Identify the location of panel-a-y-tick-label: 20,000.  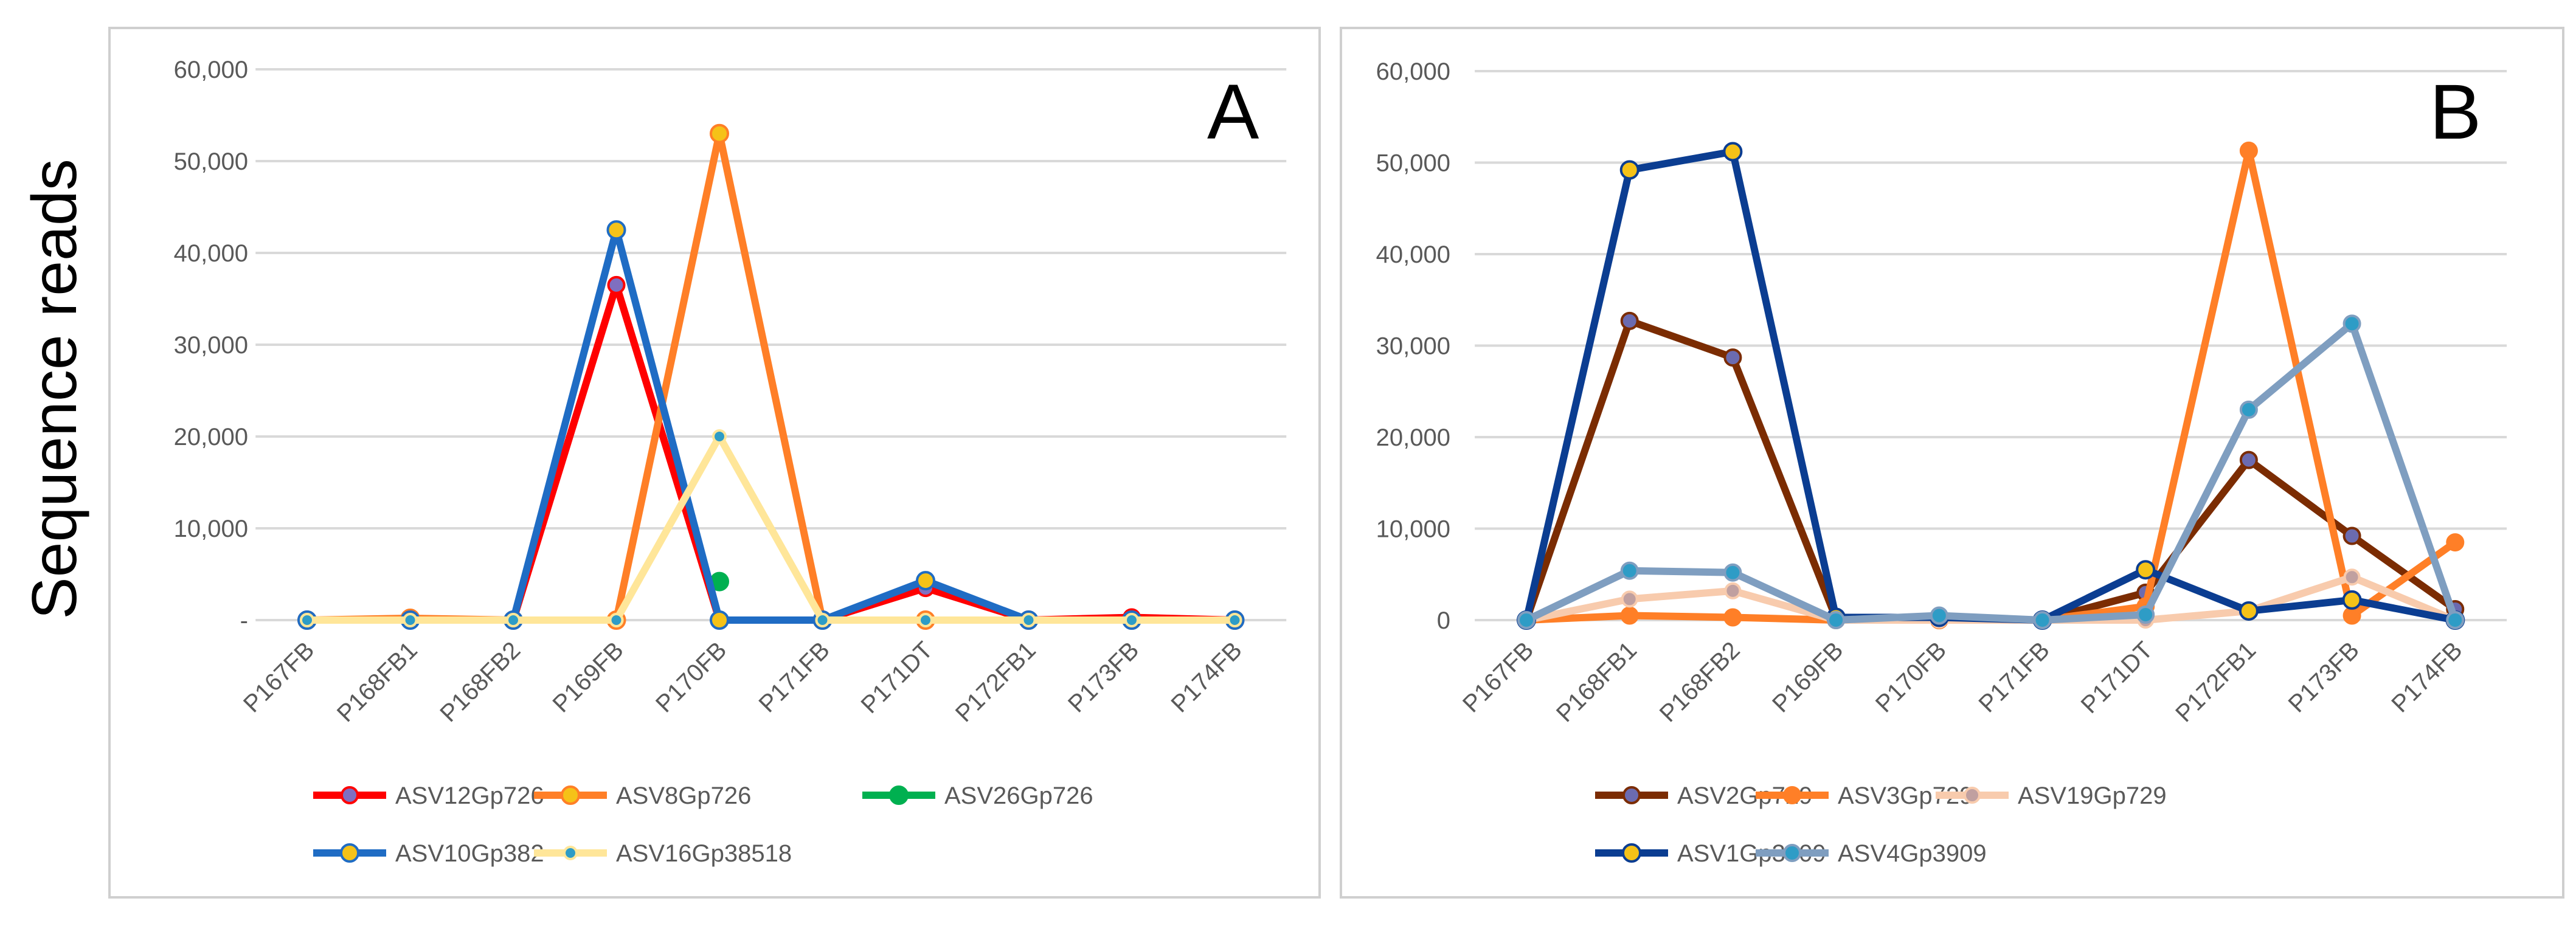
(211, 437).